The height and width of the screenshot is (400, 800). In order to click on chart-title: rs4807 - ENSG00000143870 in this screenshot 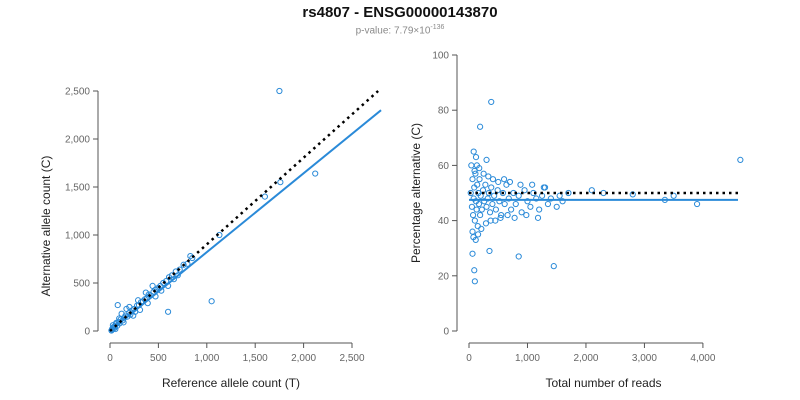, I will do `click(400, 12)`.